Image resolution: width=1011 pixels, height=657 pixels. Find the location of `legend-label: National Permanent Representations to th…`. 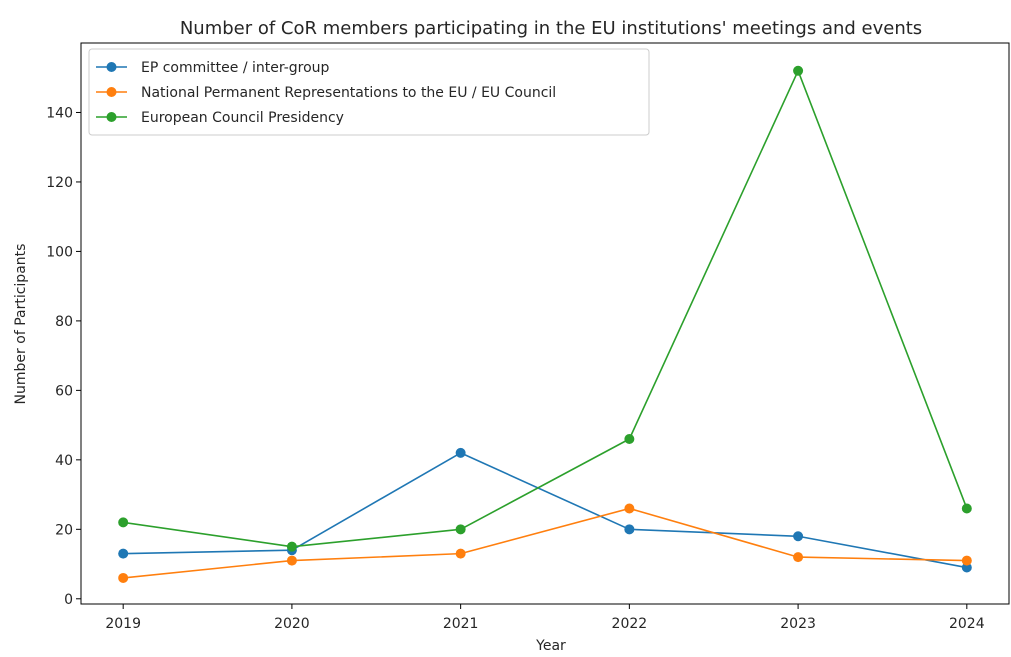

legend-label: National Permanent Representations to th… is located at coordinates (348, 93).